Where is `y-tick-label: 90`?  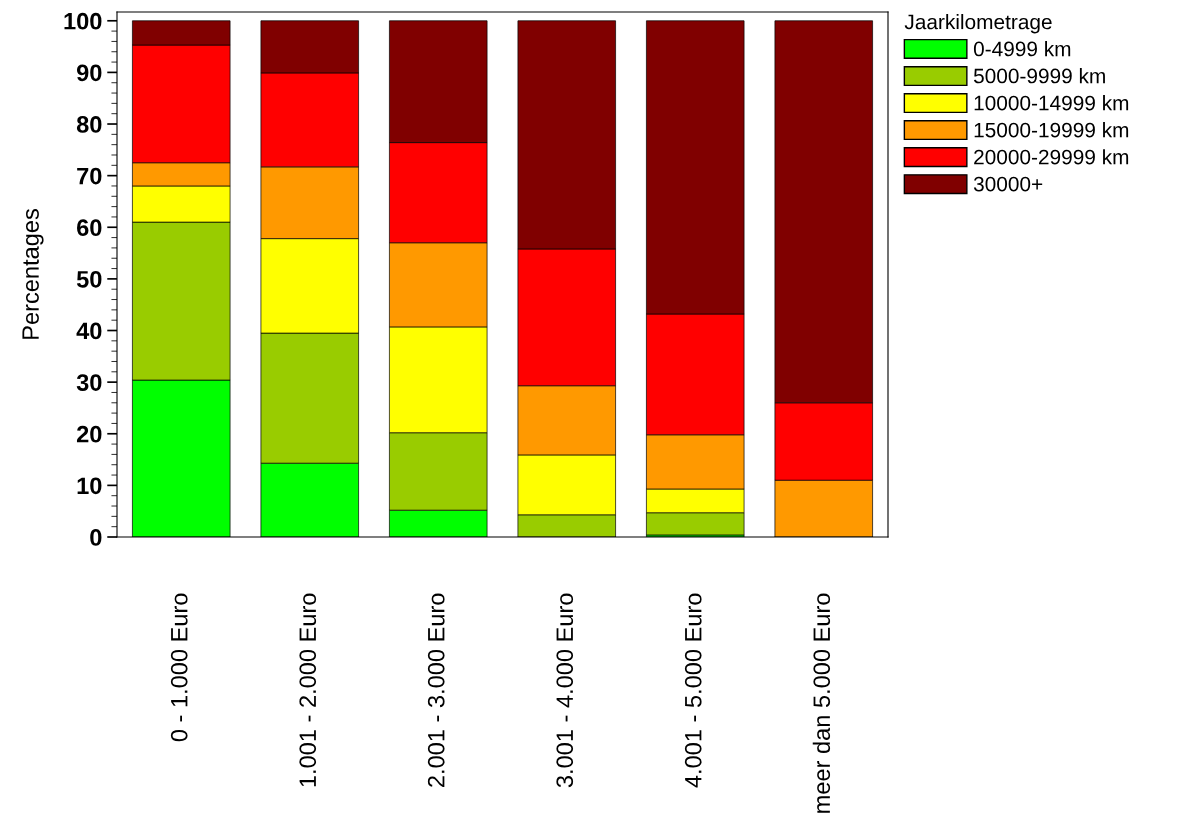 y-tick-label: 90 is located at coordinates (89, 73).